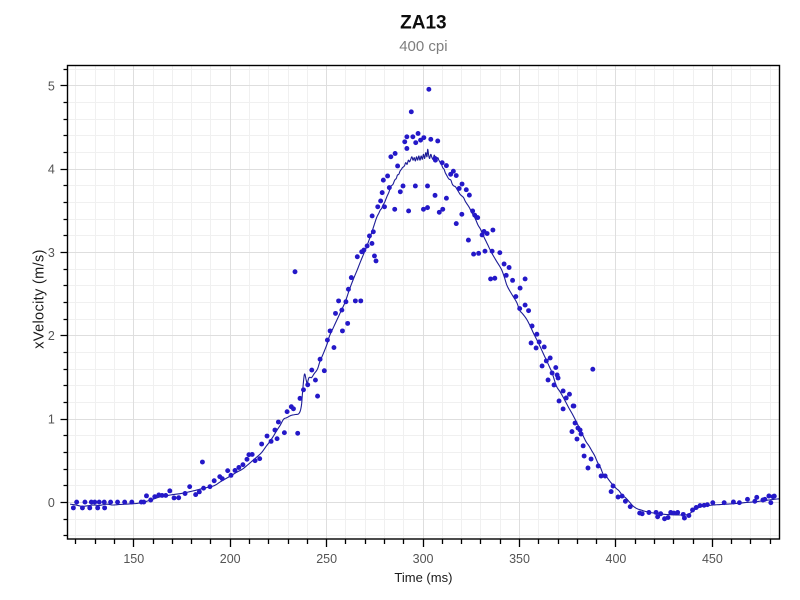 The image size is (800, 600). I want to click on svg-text: 450, so click(712, 559).